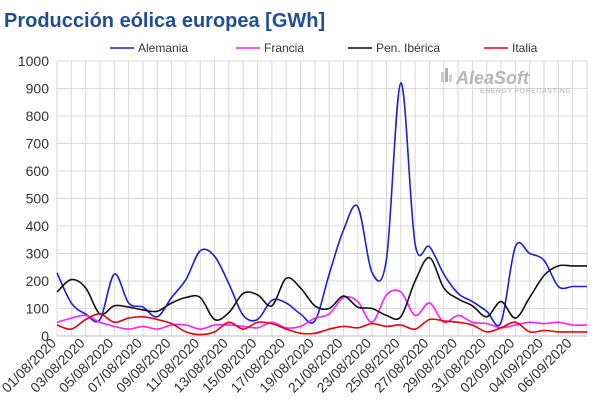 This screenshot has height=416, width=600. I want to click on legend: Alemania Francia Pen. Ibérica Italia, so click(324, 48).